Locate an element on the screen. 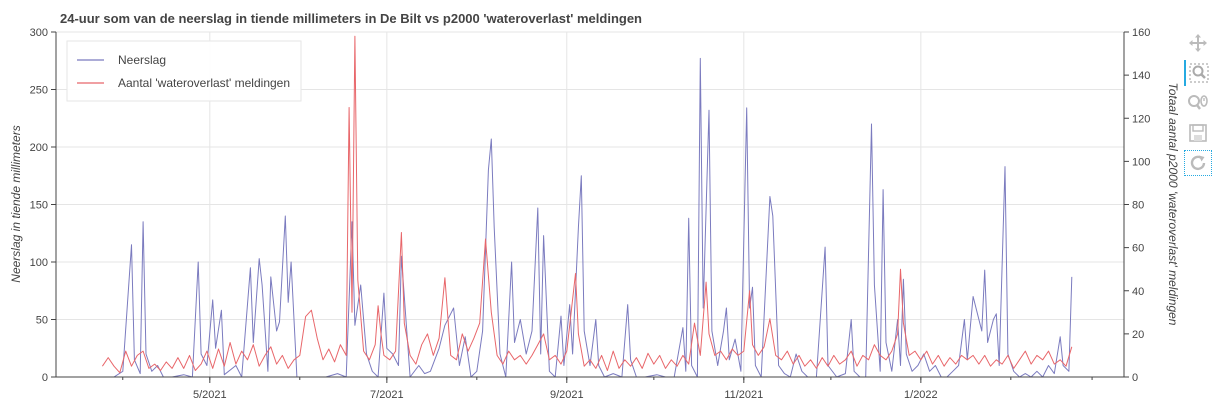 The height and width of the screenshot is (410, 1228). box-zoom-icon is located at coordinates (1199, 73).